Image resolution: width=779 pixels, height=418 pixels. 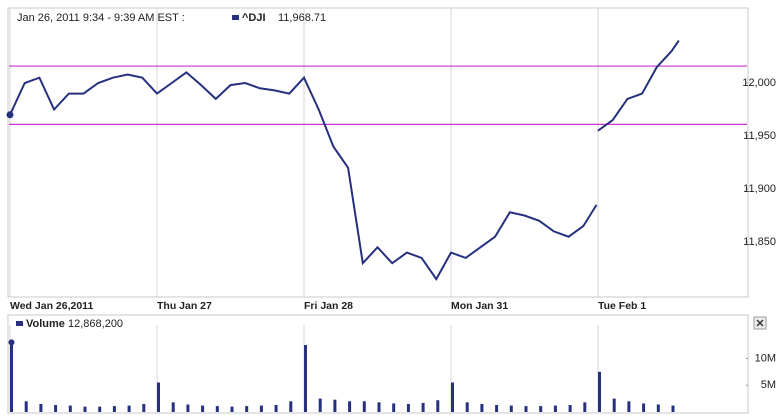 I want to click on close-icon, so click(x=760, y=323).